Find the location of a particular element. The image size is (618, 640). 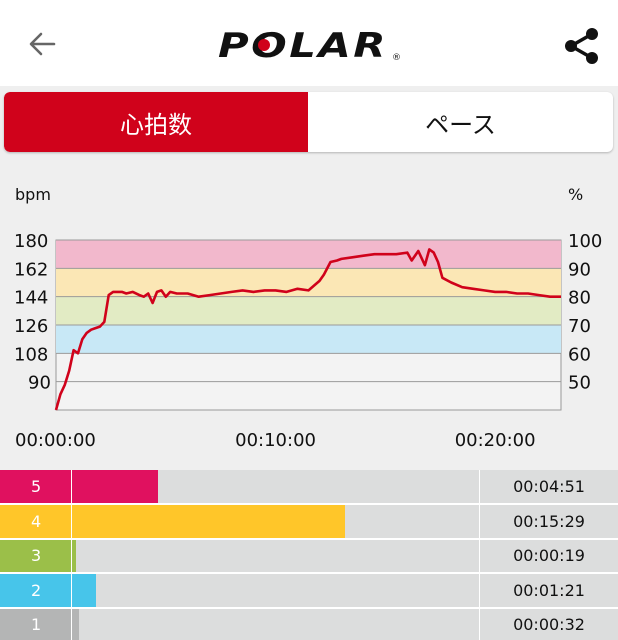

left-tick-label: 144 is located at coordinates (31, 298).